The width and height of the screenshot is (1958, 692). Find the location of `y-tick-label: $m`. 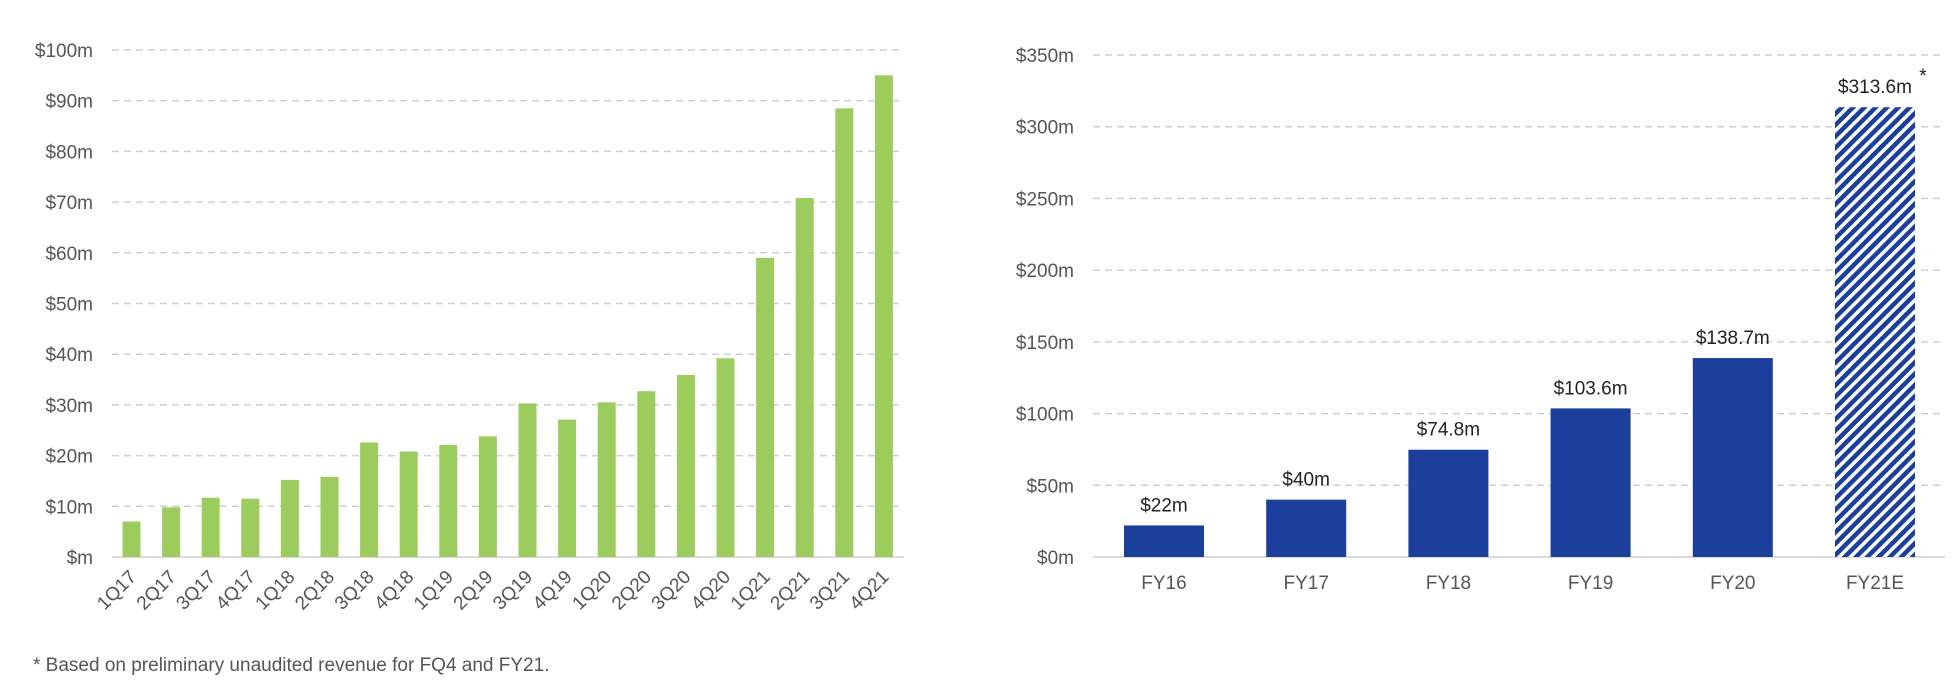

y-tick-label: $m is located at coordinates (80, 558).